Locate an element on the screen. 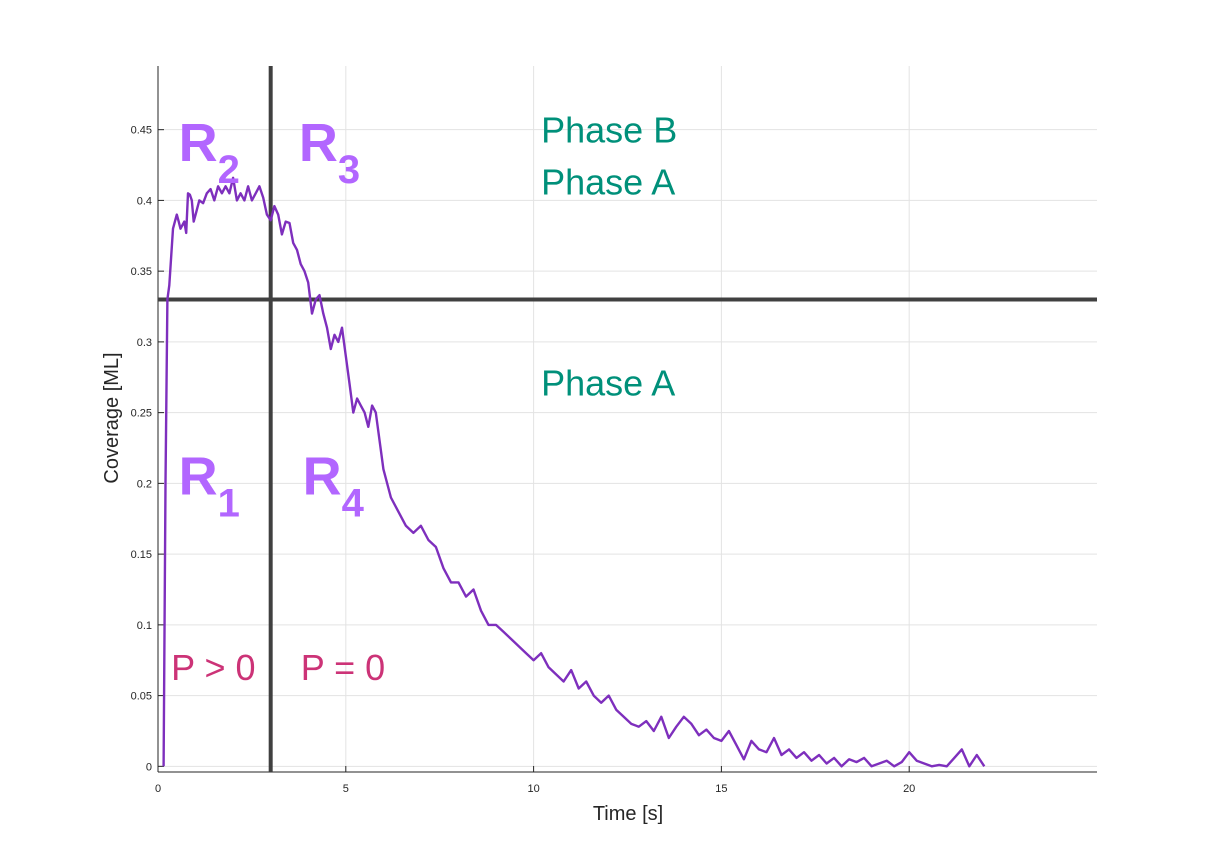 The width and height of the screenshot is (1212, 868). y-tick-label: 0.45 is located at coordinates (141, 131).